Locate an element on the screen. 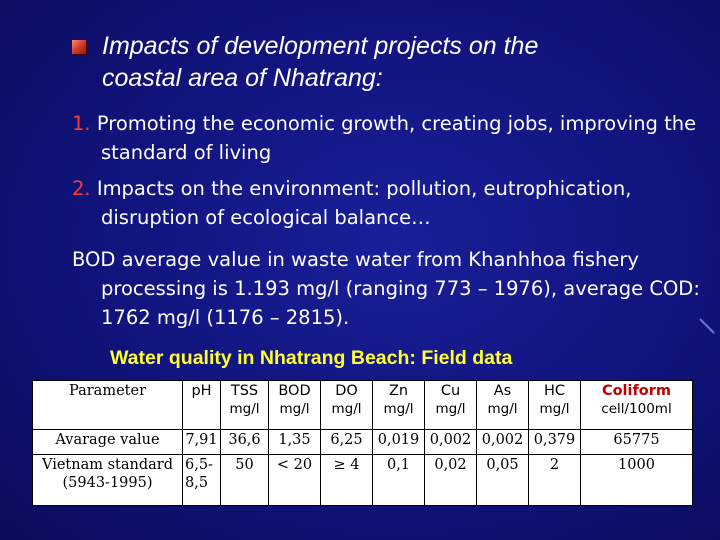 The height and width of the screenshot is (540, 720). heading-line-1: Impacts of development projects on the is located at coordinates (320, 46).